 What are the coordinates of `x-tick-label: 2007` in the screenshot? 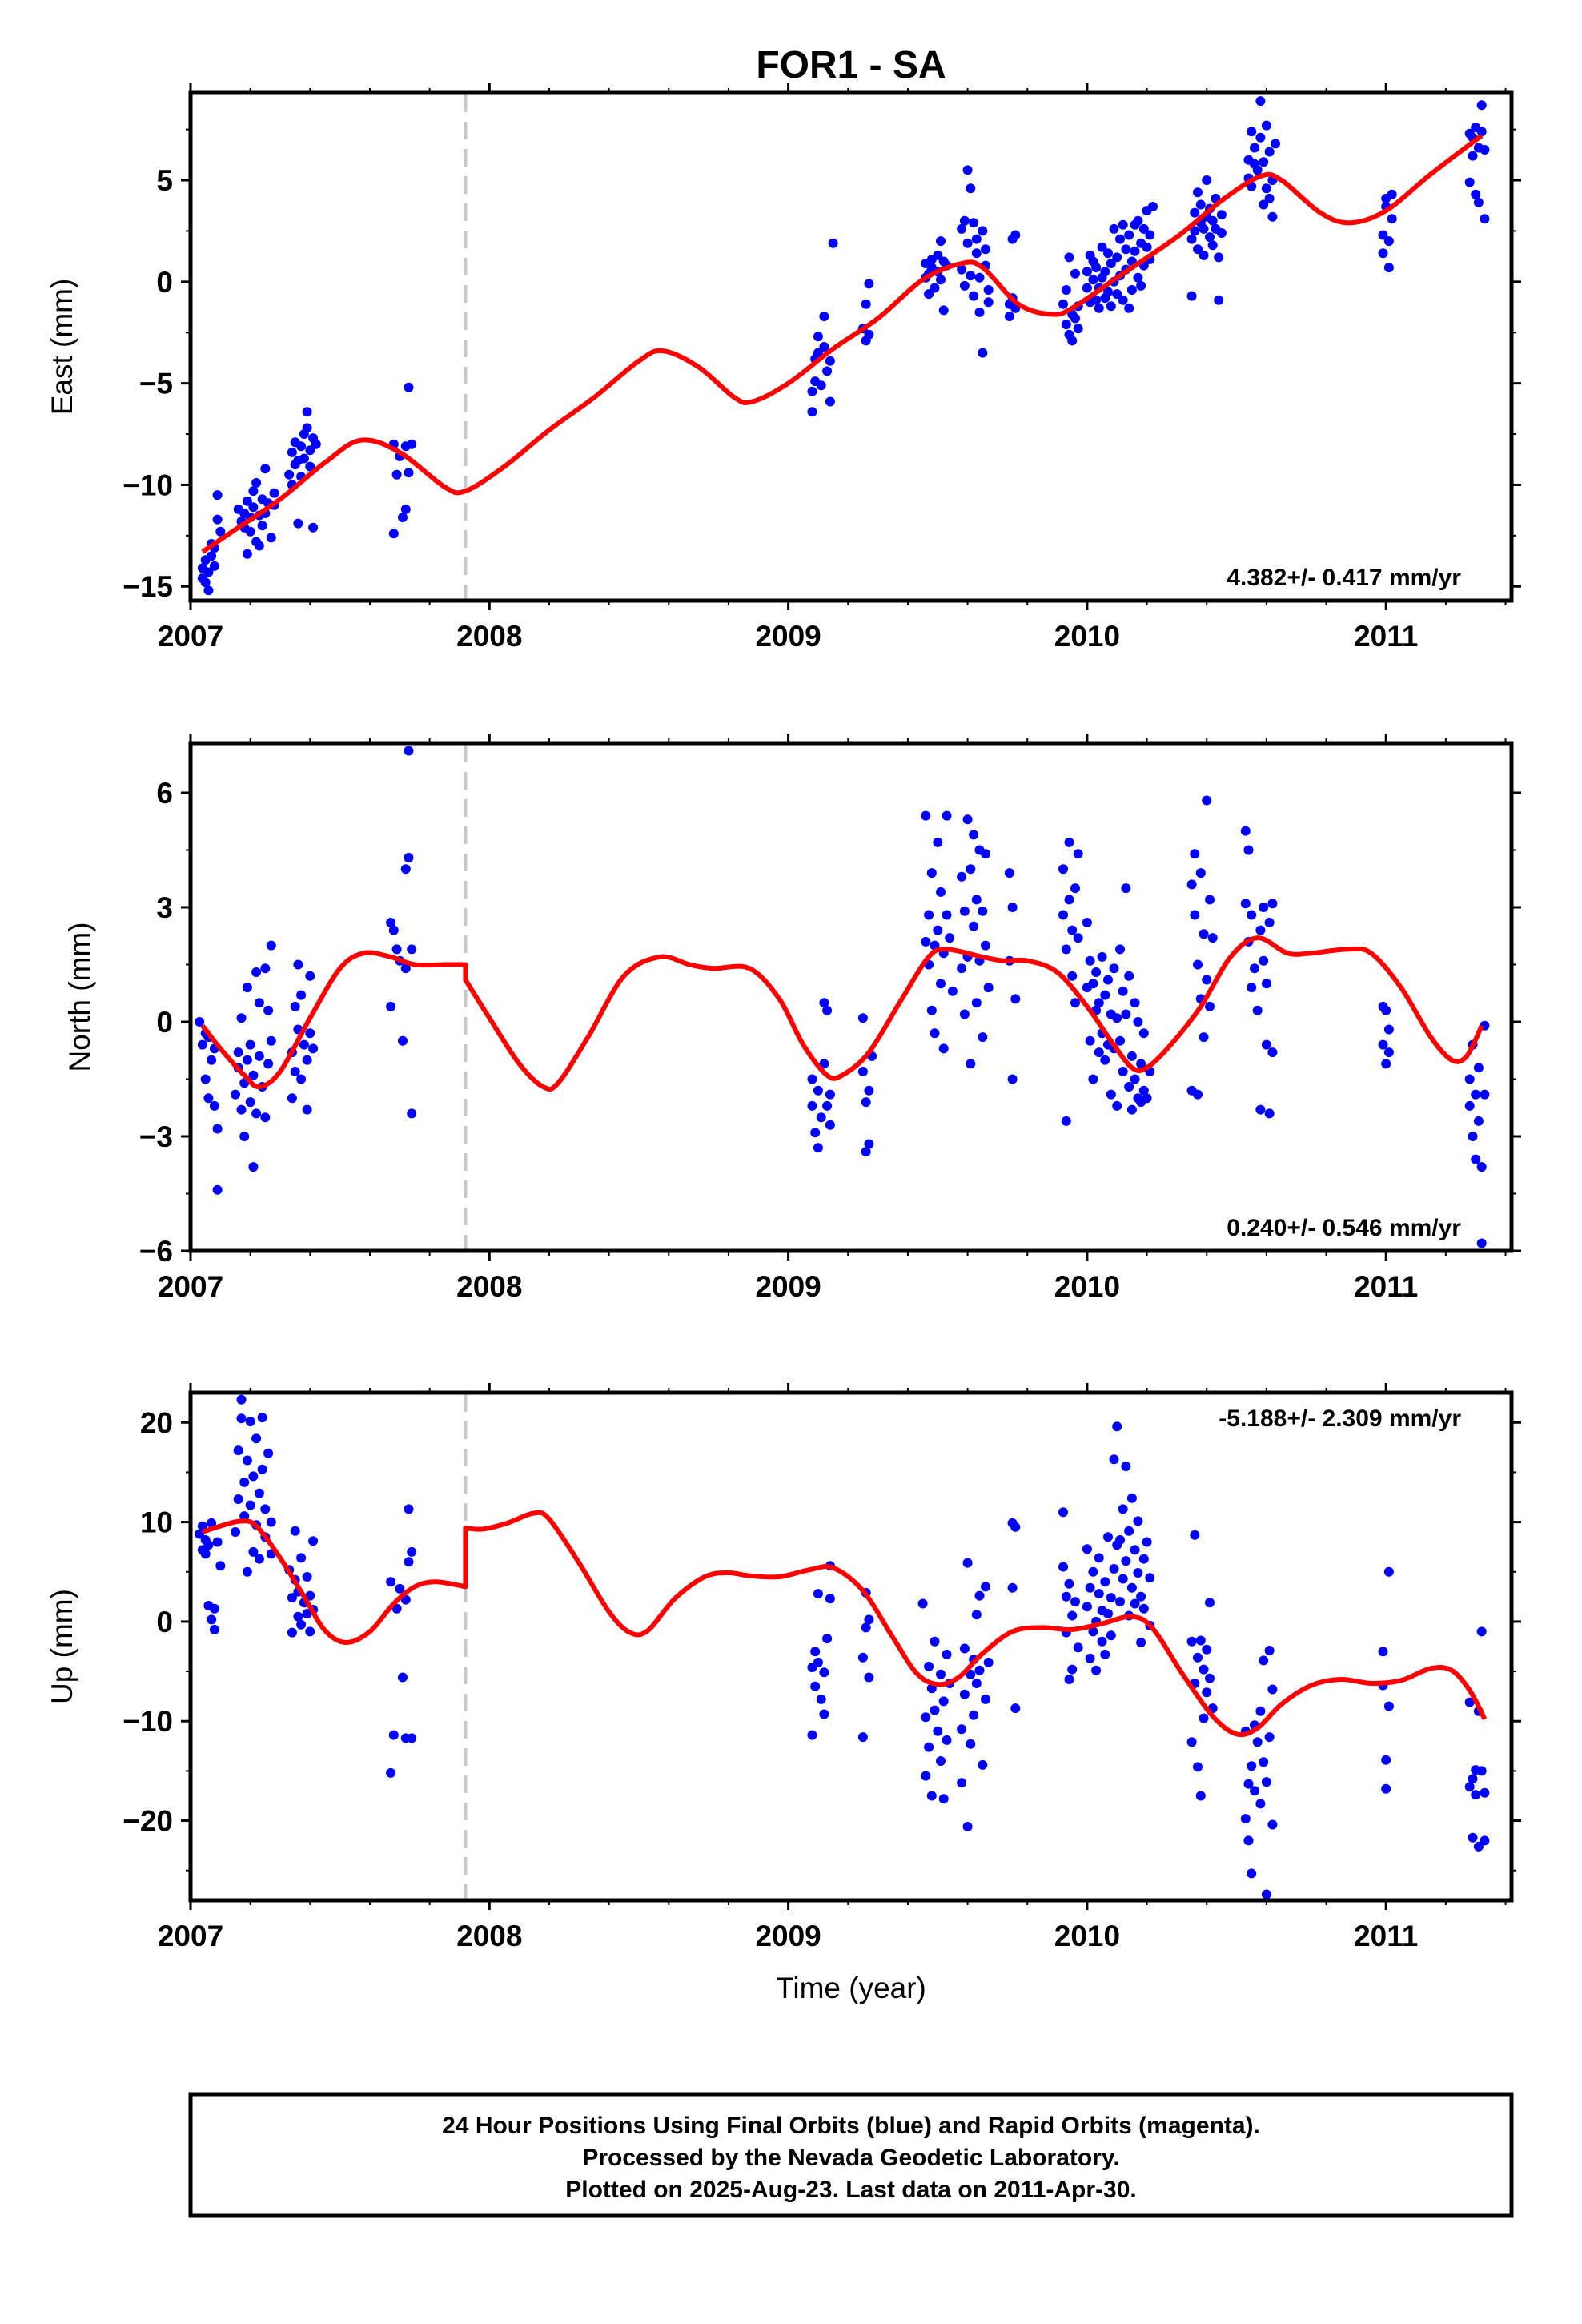 It's located at (191, 636).